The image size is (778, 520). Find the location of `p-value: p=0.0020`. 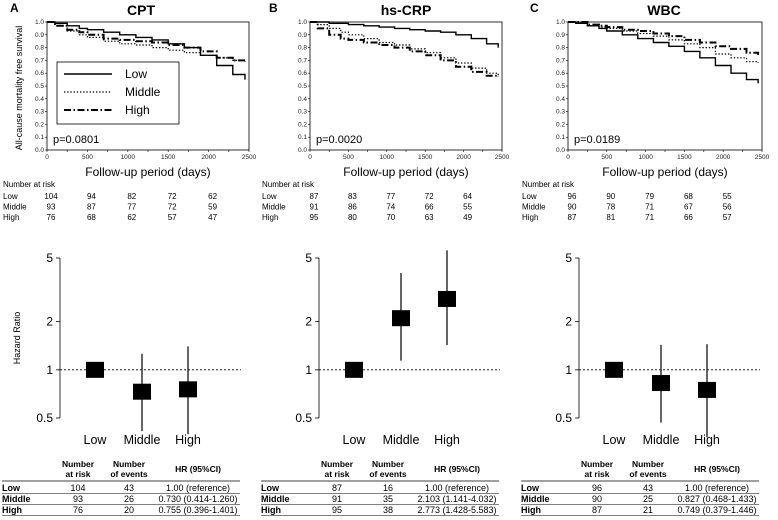

p-value: p=0.0020 is located at coordinates (339, 140).